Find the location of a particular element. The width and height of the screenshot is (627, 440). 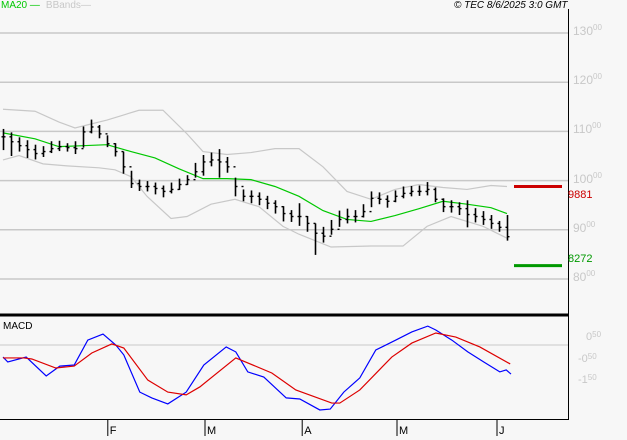

price-axis-label: 8000 is located at coordinates (584, 277).